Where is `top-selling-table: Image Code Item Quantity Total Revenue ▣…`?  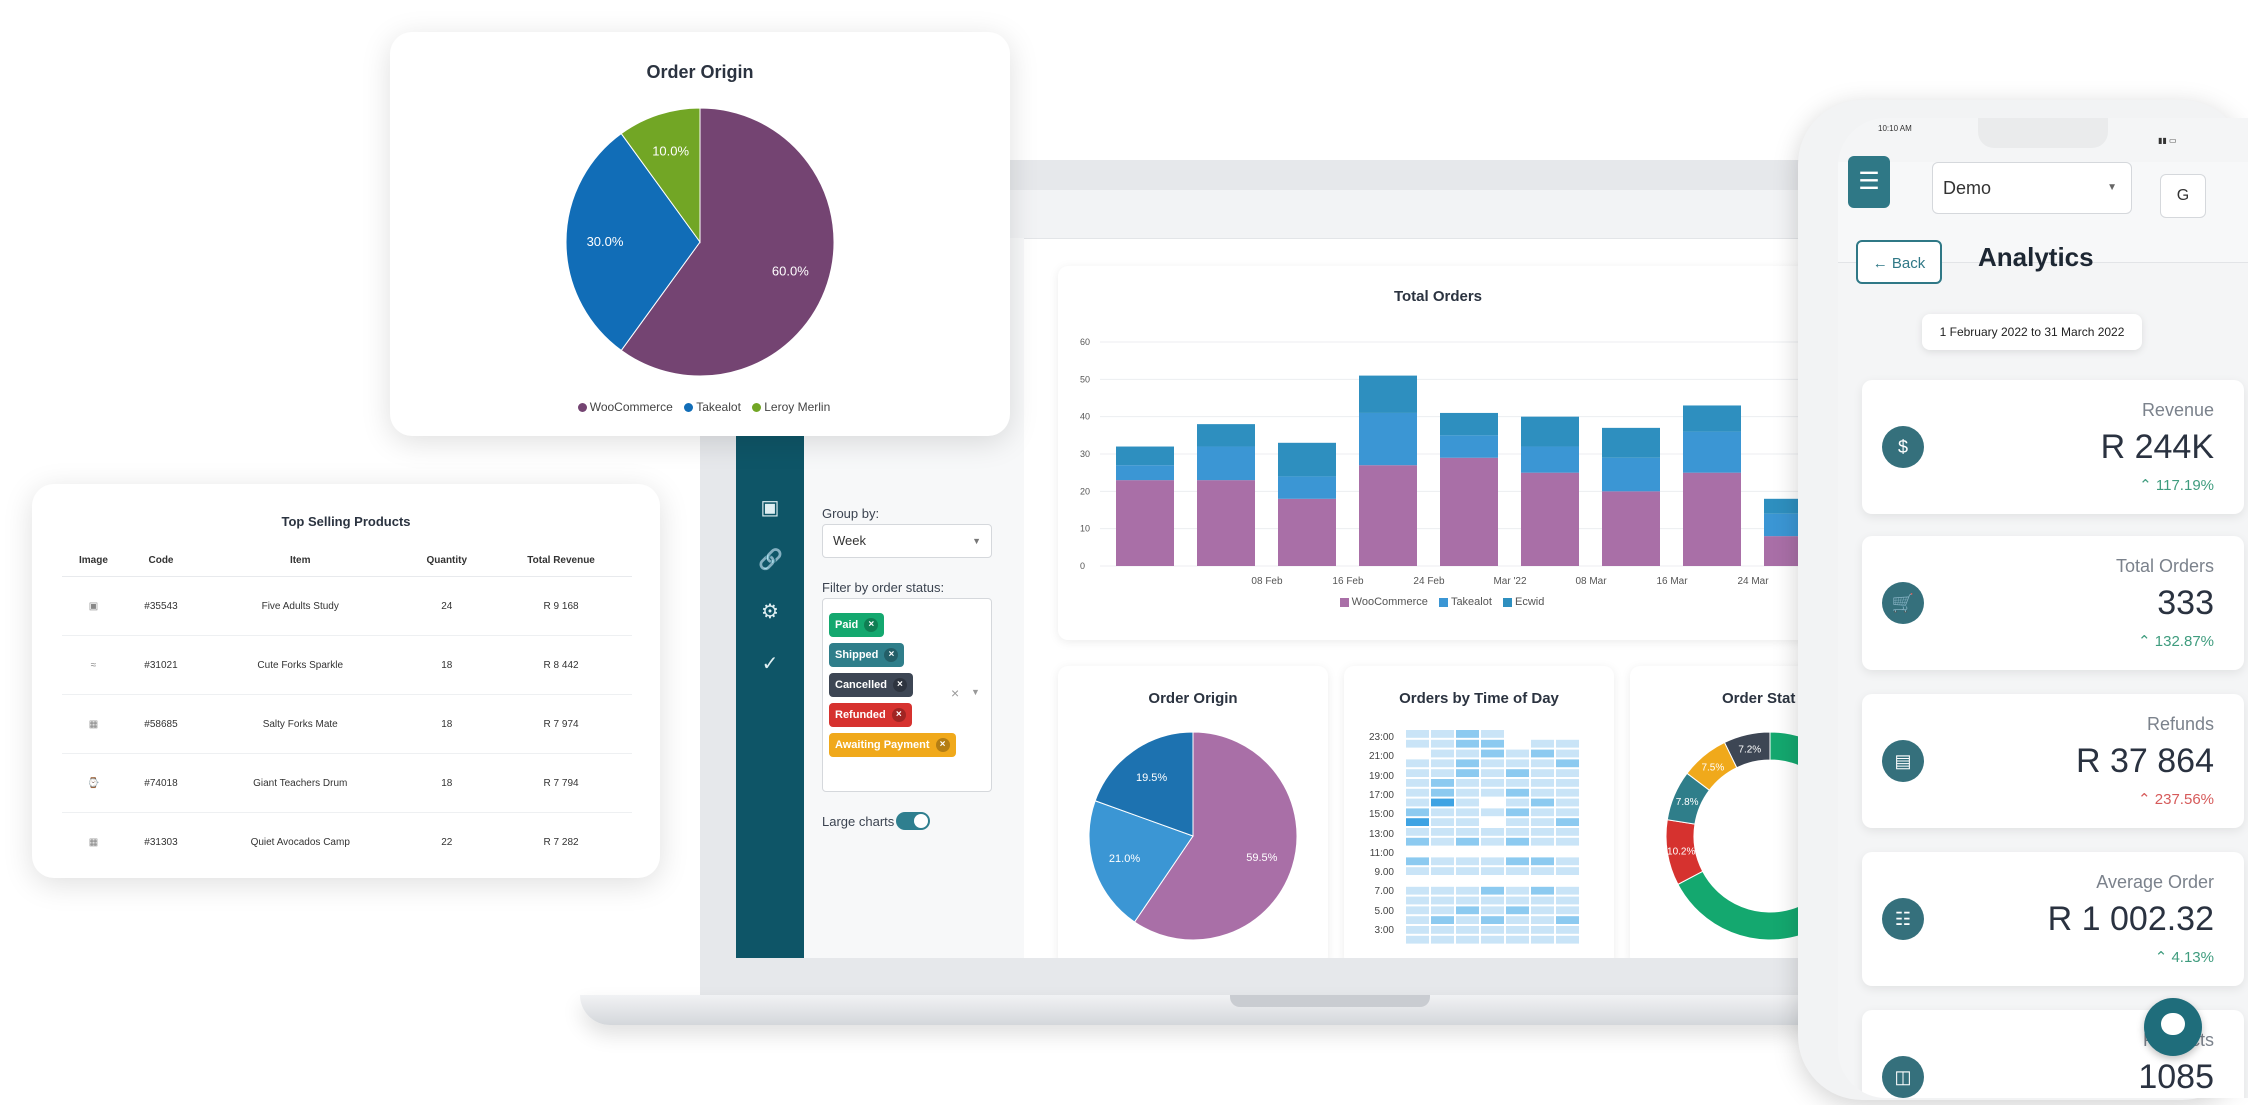 top-selling-table: Image Code Item Quantity Total Revenue ▣… is located at coordinates (347, 707).